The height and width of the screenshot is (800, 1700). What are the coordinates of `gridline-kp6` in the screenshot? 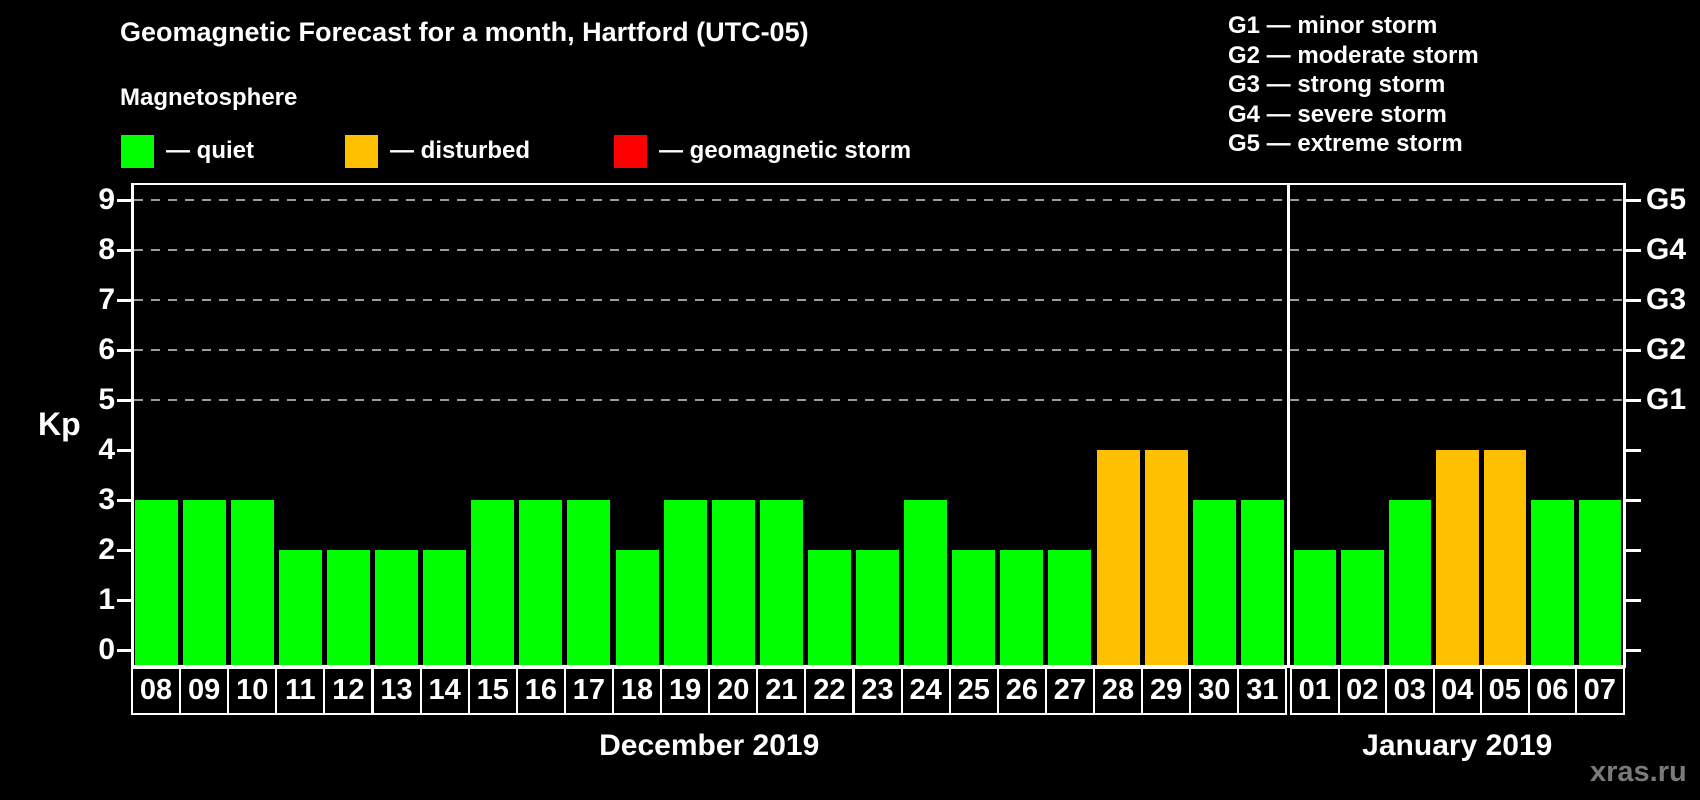 It's located at (878, 350).